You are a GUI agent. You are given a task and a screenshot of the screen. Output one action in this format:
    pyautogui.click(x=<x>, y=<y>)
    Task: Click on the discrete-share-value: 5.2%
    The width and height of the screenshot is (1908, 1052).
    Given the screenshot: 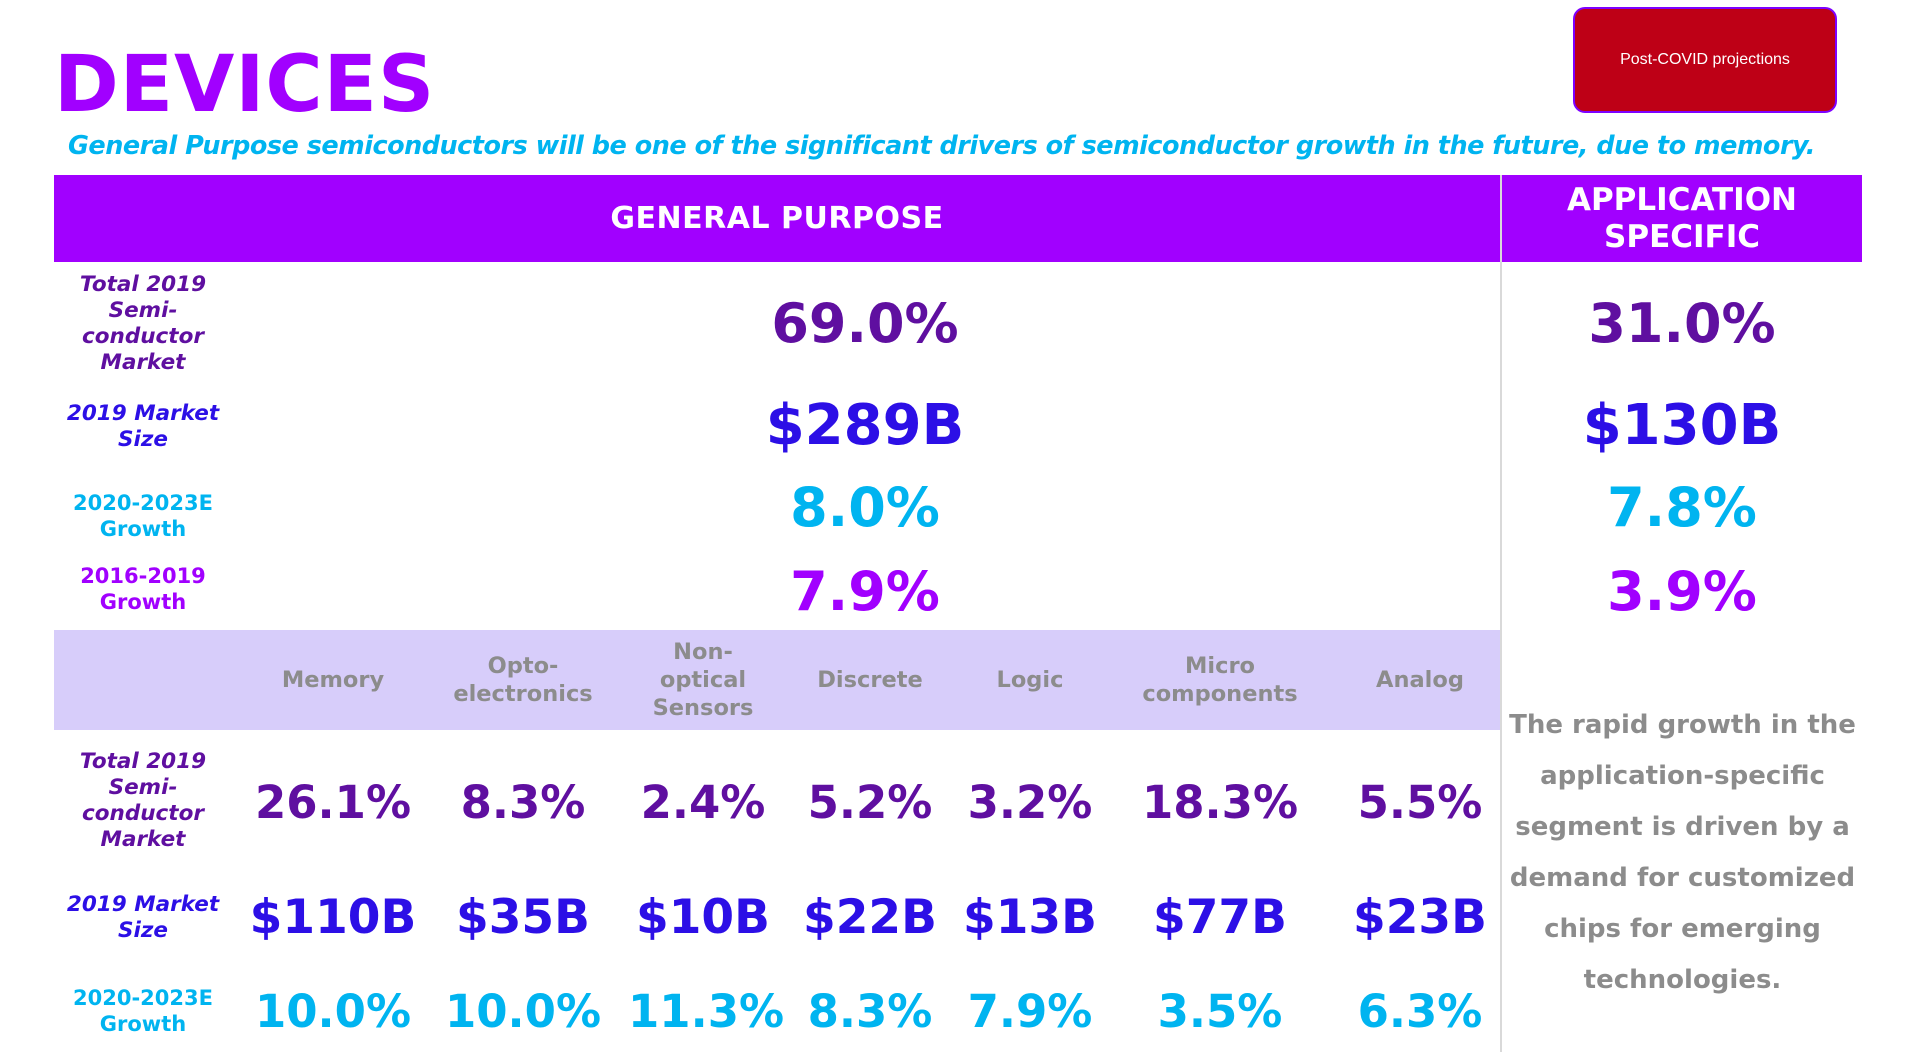 What is the action you would take?
    pyautogui.click(x=870, y=802)
    